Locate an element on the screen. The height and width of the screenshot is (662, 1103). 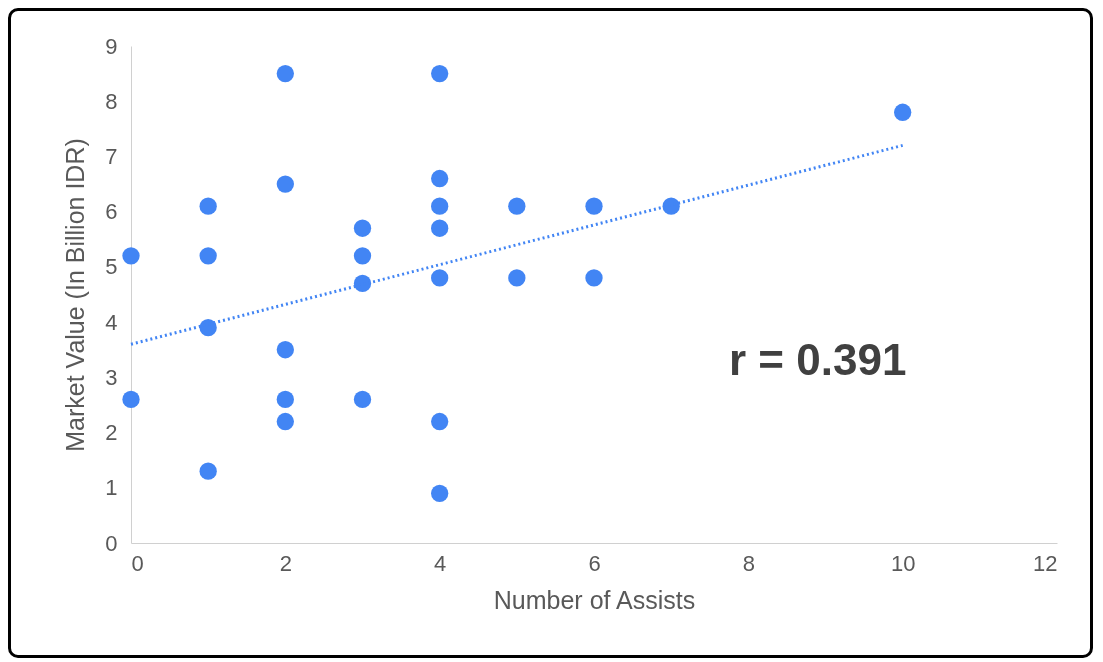
x-tick-label: 10 is located at coordinates (903, 563).